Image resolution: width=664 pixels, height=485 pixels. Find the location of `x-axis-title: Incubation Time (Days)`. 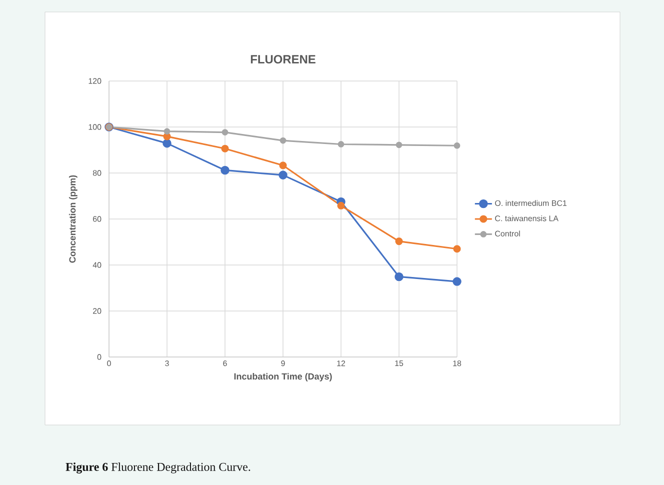

x-axis-title: Incubation Time (Days) is located at coordinates (283, 377).